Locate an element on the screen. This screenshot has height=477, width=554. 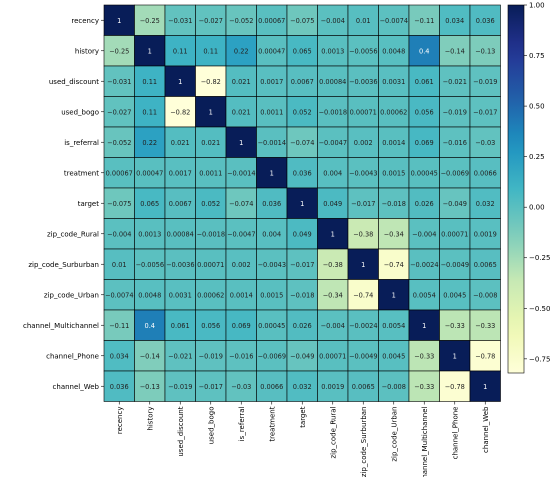
cell-value-label: −0.33 is located at coordinates (424, 387).